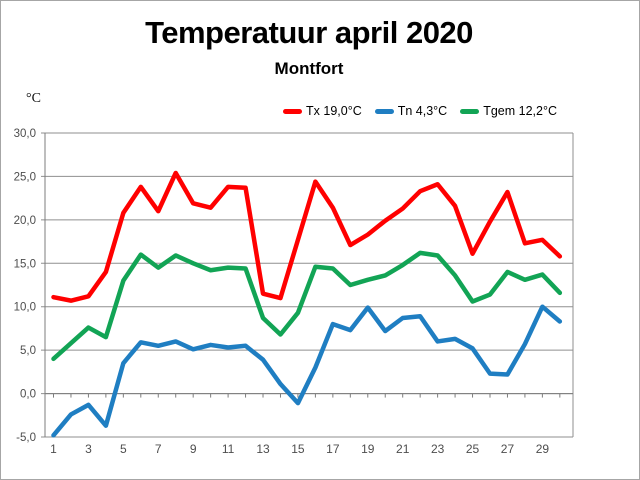 The width and height of the screenshot is (640, 480). I want to click on y-tick-label: 15,0, so click(25, 264).